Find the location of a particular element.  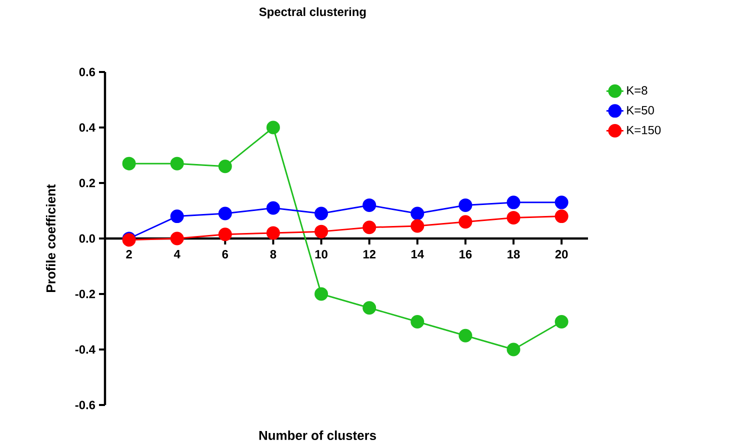

y-tick-label: 0.6 is located at coordinates (87, 72).